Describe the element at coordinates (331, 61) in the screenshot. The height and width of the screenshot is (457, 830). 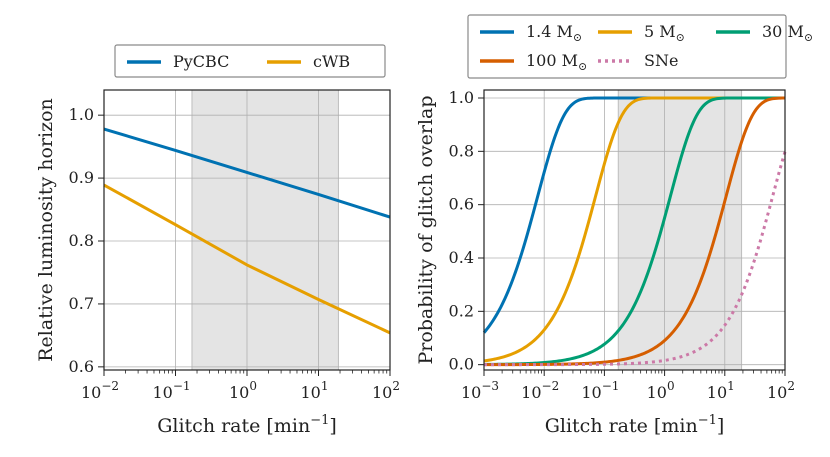
I see `legend-label: cWB` at that location.